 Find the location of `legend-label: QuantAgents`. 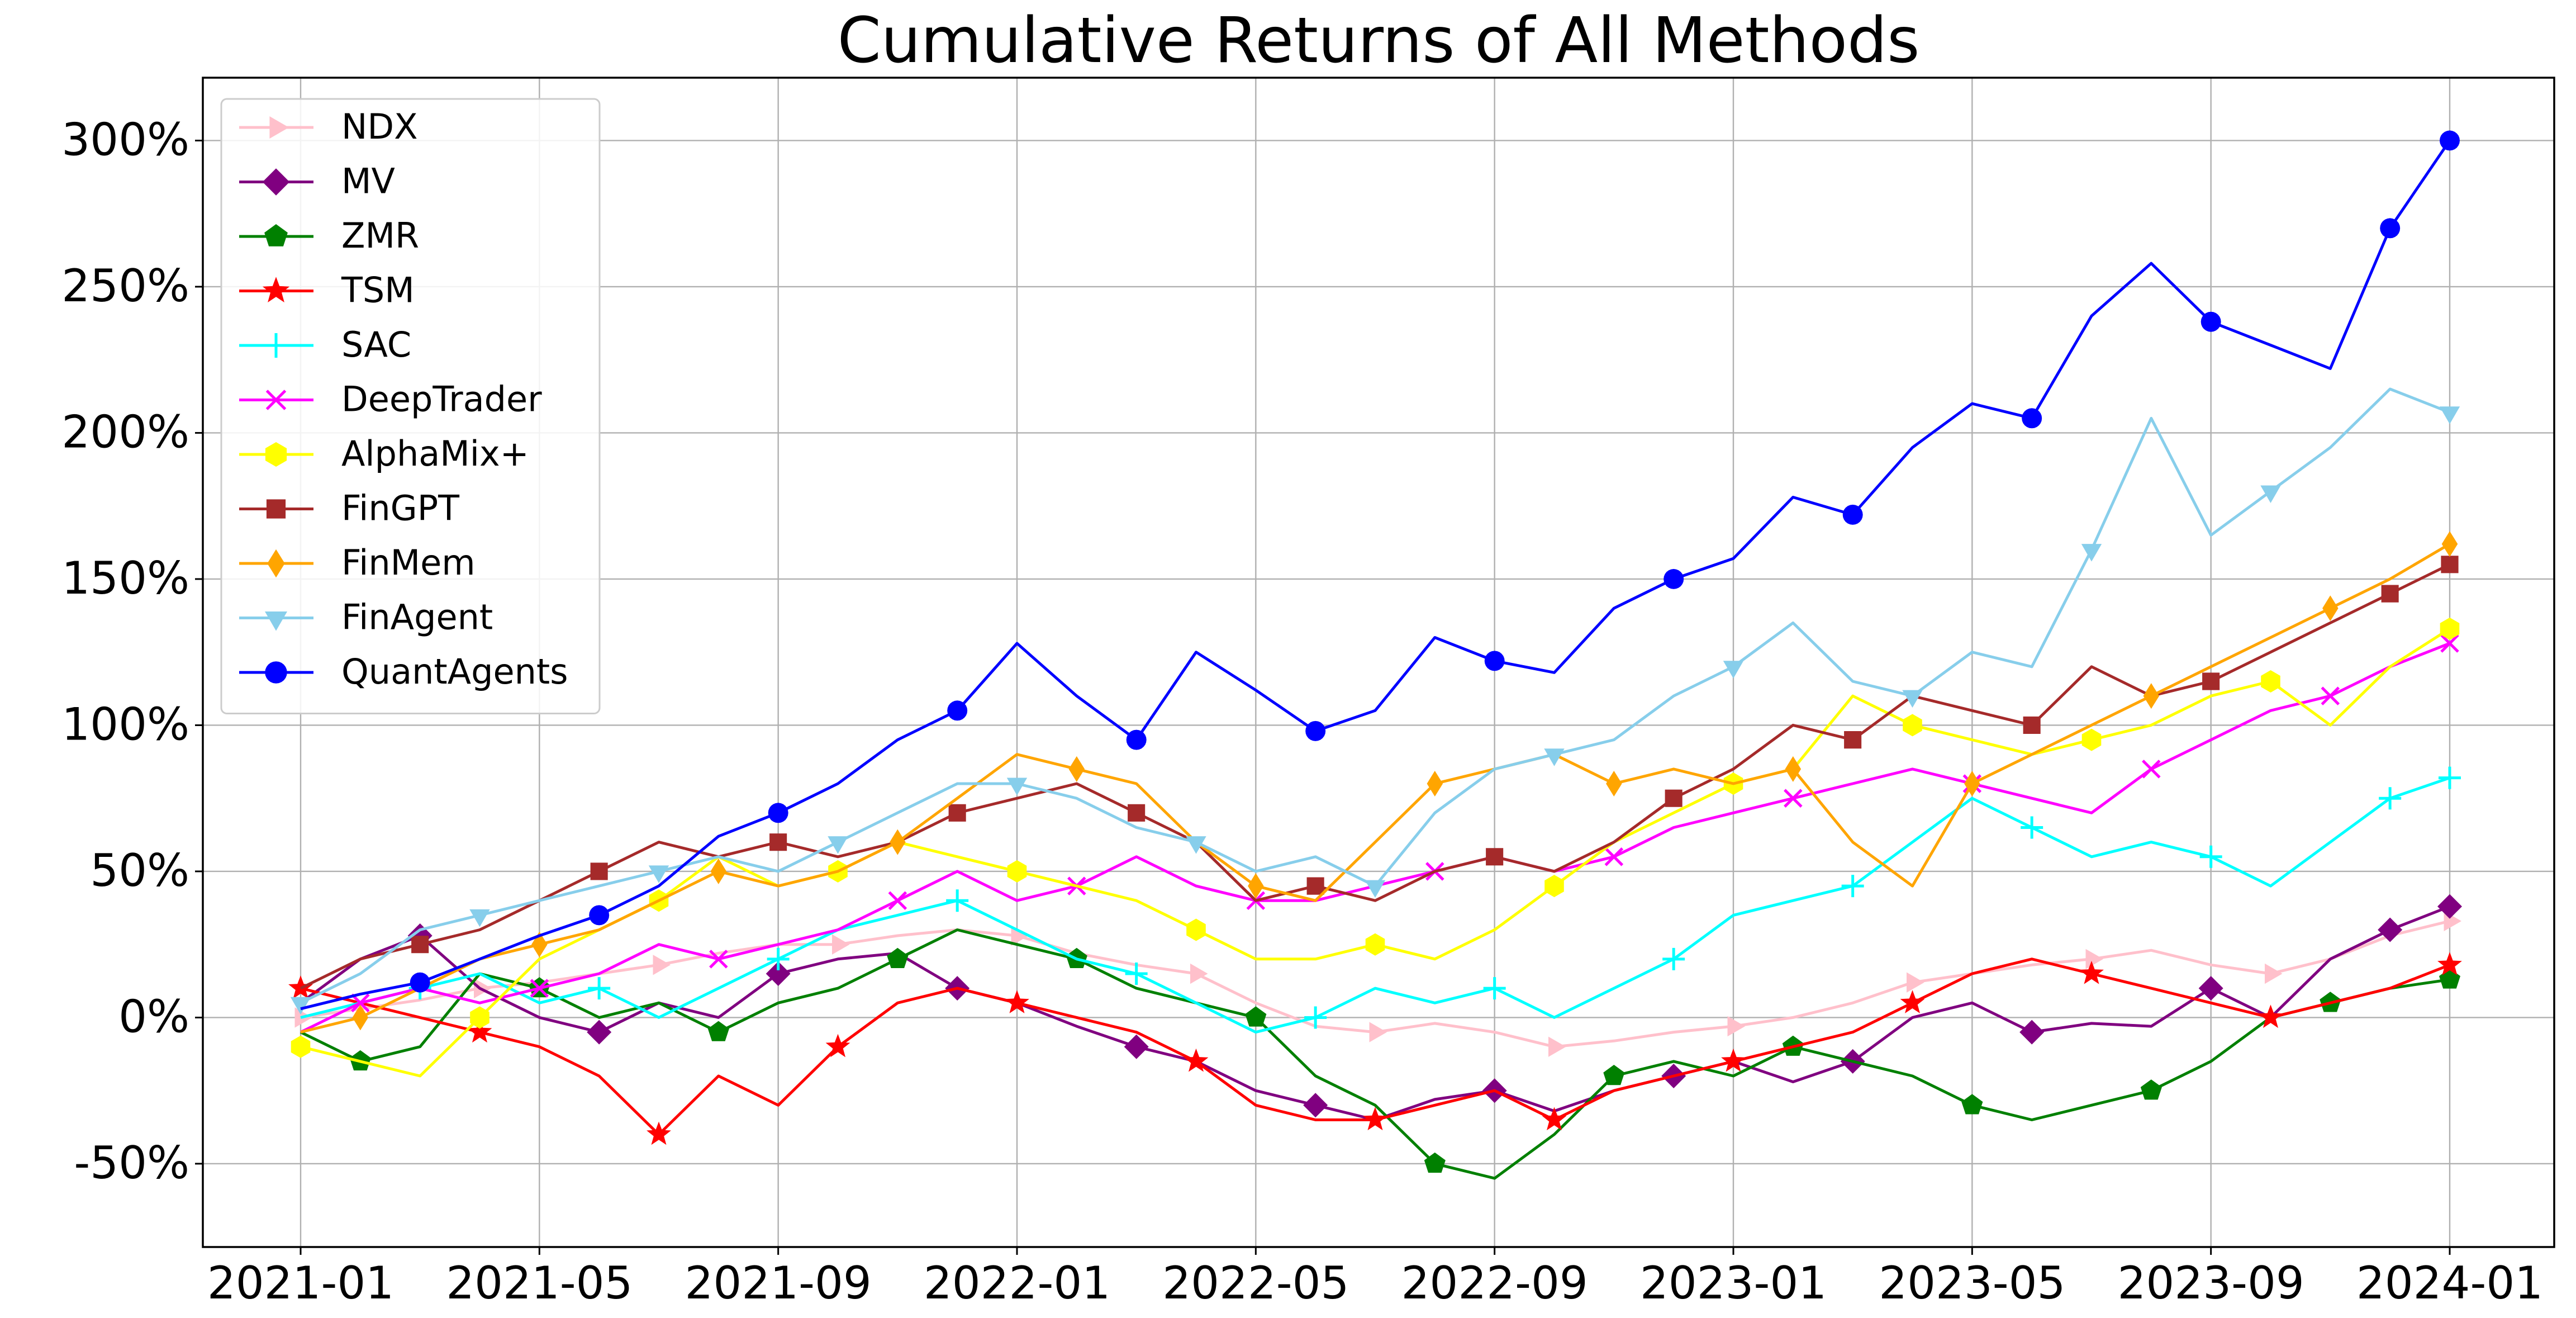

legend-label: QuantAgents is located at coordinates (455, 672).